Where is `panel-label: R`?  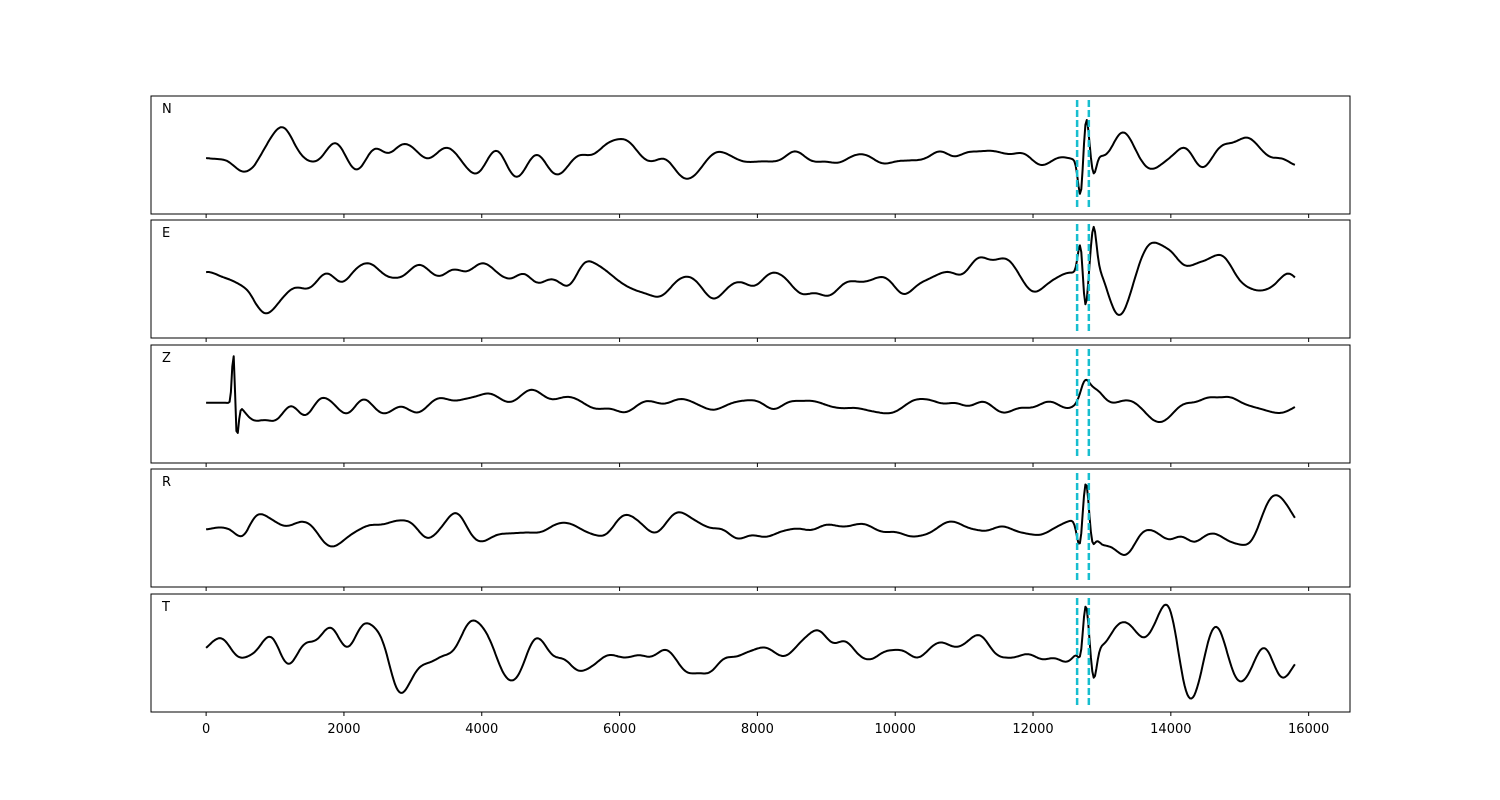 panel-label: R is located at coordinates (166, 482).